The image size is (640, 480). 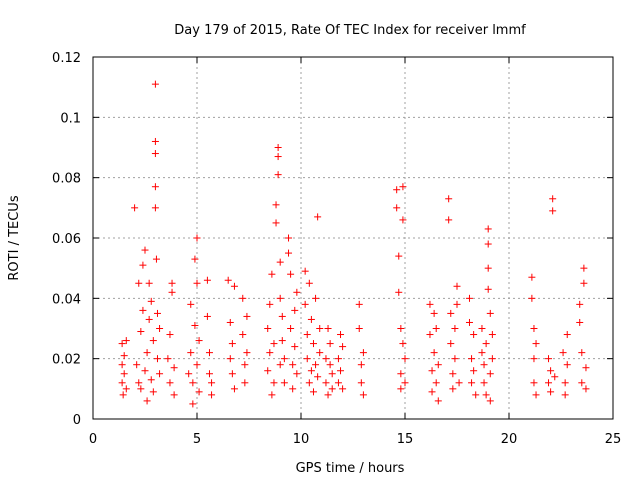 What do you see at coordinates (66, 239) in the screenshot?
I see `y-tick-label: 0.06` at bounding box center [66, 239].